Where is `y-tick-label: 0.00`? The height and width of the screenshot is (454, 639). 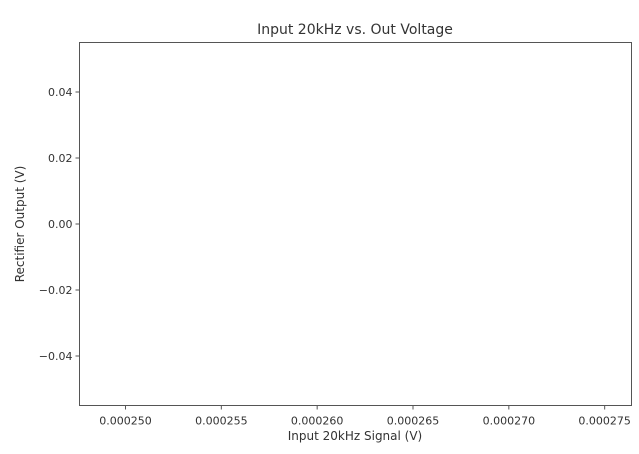
y-tick-label: 0.00 is located at coordinates (60, 224).